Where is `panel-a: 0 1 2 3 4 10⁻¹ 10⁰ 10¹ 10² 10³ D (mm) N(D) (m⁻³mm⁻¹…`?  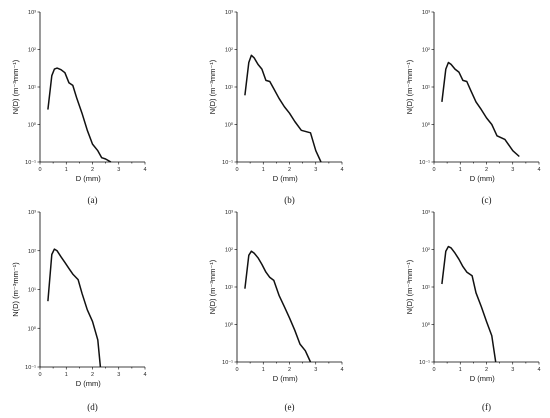 panel-a: 0 1 2 3 4 10⁻¹ 10⁰ 10¹ 10² 10³ D (mm) N(D) (m⁻³mm⁻¹… is located at coordinates (79, 107).